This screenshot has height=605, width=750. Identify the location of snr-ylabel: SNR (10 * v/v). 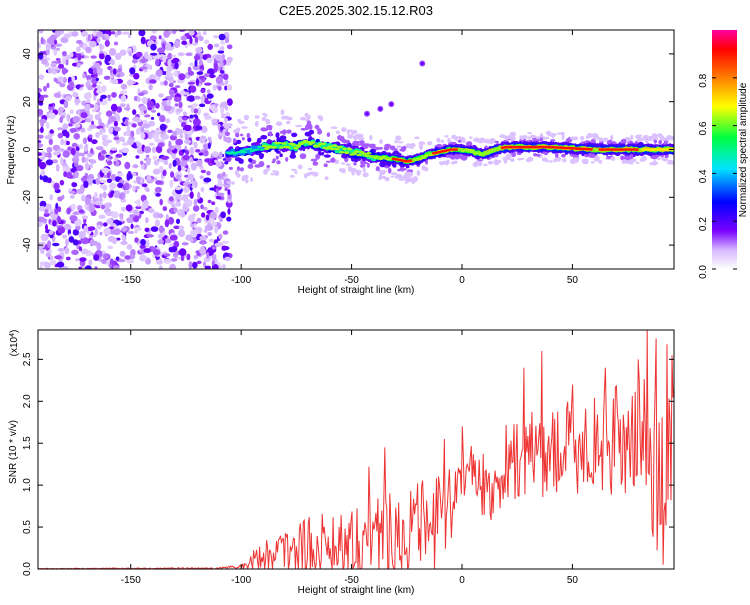
(13, 452).